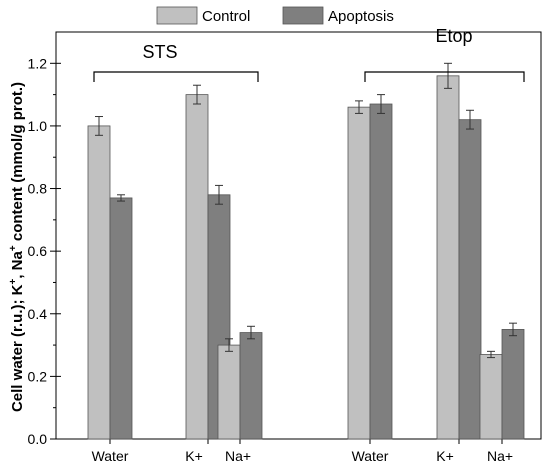  Describe the element at coordinates (470, 279) in the screenshot. I see `bar-etop-kplus-apoptosis` at that location.